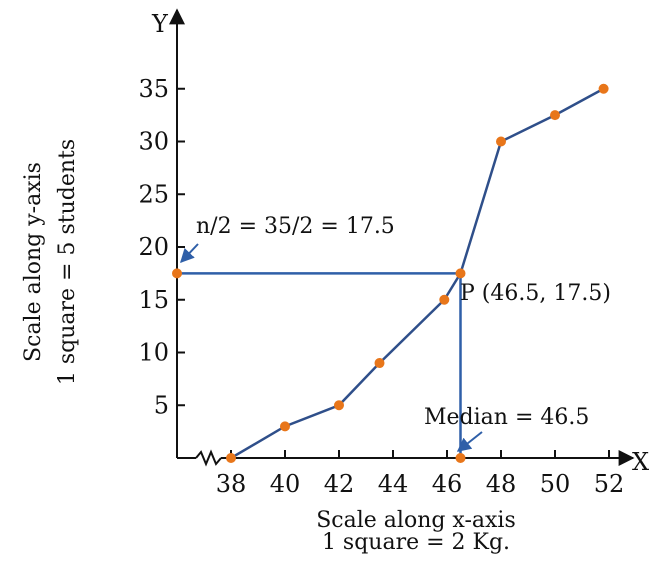 The height and width of the screenshot is (561, 661). Describe the element at coordinates (640, 462) in the screenshot. I see `x-axis-letter: X` at that location.